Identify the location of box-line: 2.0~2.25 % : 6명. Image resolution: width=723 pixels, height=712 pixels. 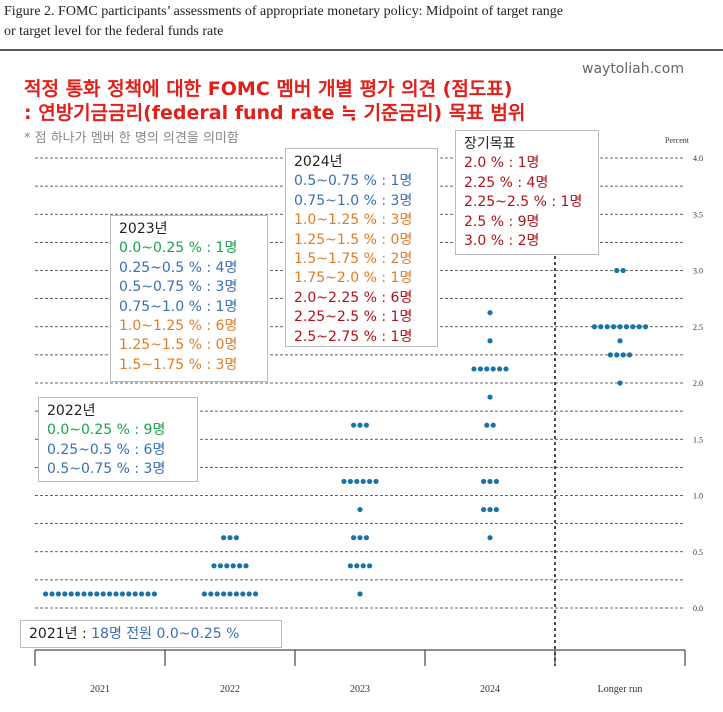
(353, 297).